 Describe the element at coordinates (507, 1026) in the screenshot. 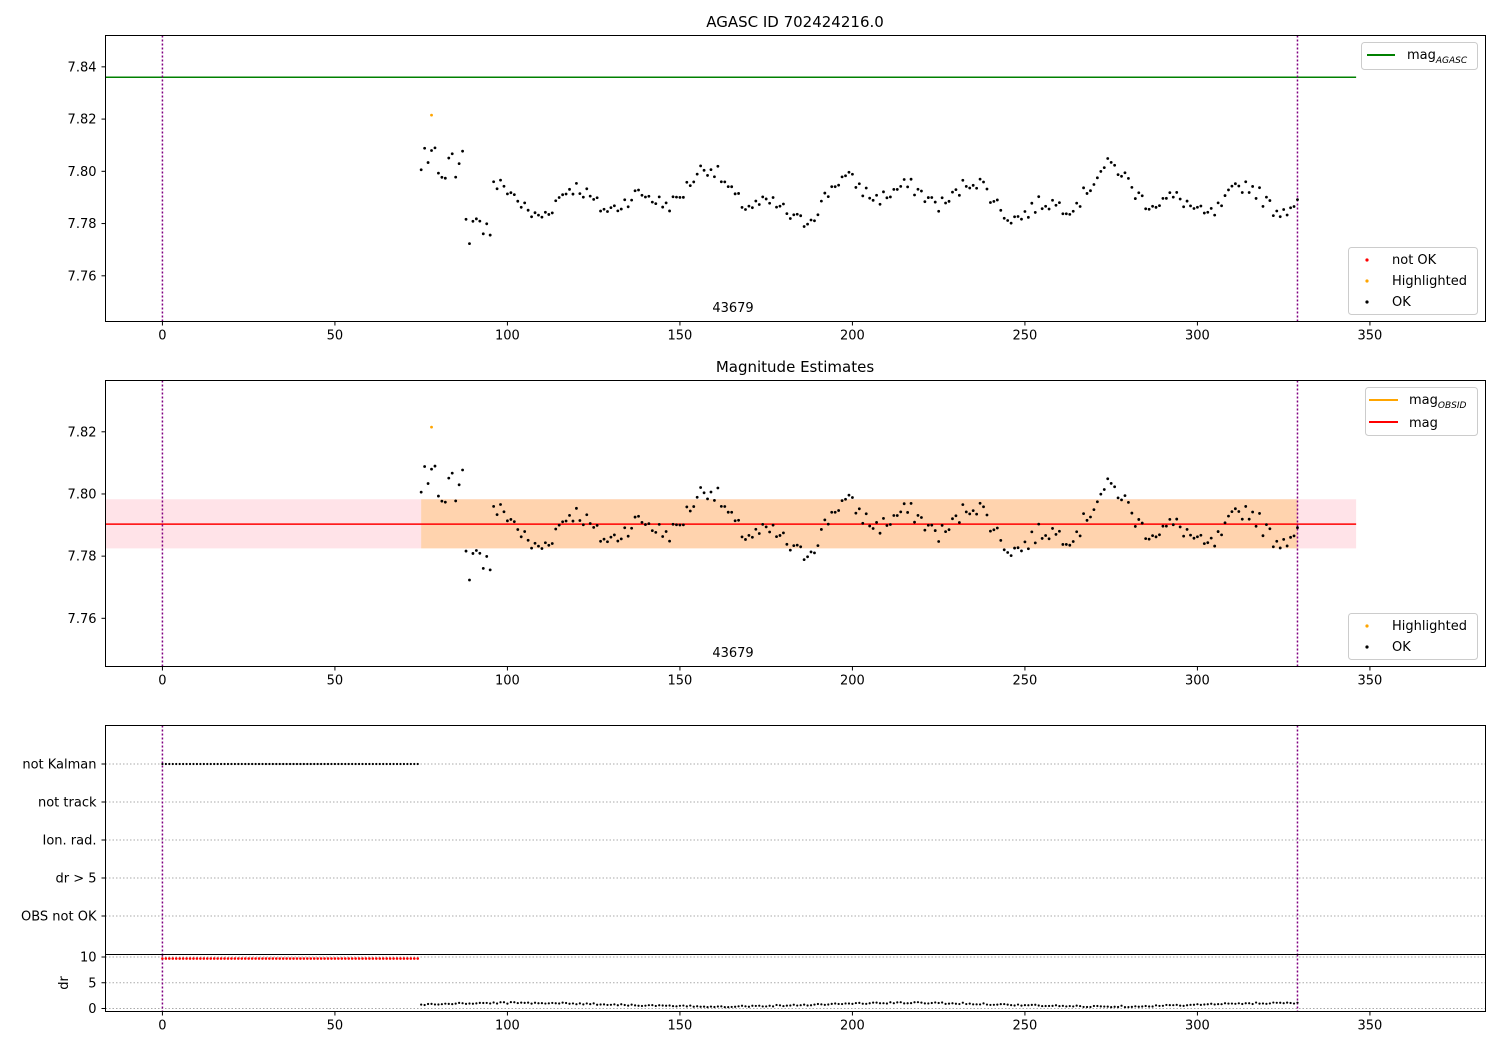

I see `x-tick-label-4-2: 100` at that location.